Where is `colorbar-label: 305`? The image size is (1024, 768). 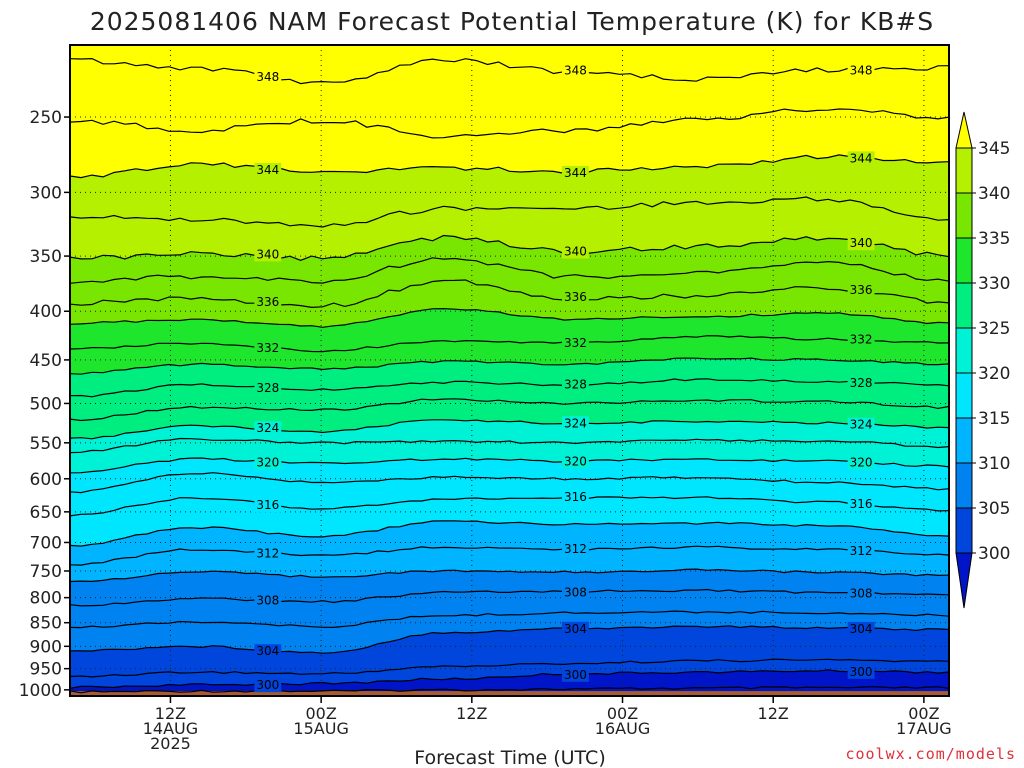 colorbar-label: 305 is located at coordinates (994, 509).